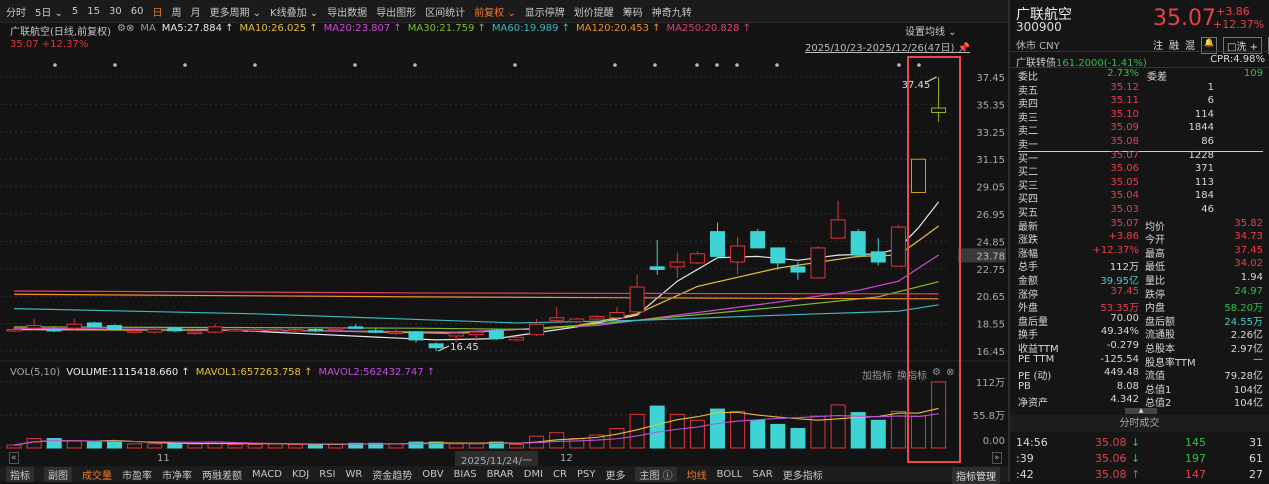  What do you see at coordinates (1209, 45) in the screenshot?
I see `bell-icon: 🔔` at bounding box center [1209, 45].